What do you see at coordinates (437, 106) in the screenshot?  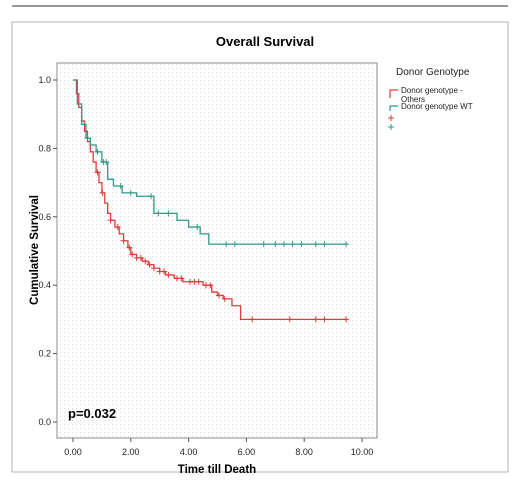 I see `legend-entry-label: Donor genotype WT` at bounding box center [437, 106].